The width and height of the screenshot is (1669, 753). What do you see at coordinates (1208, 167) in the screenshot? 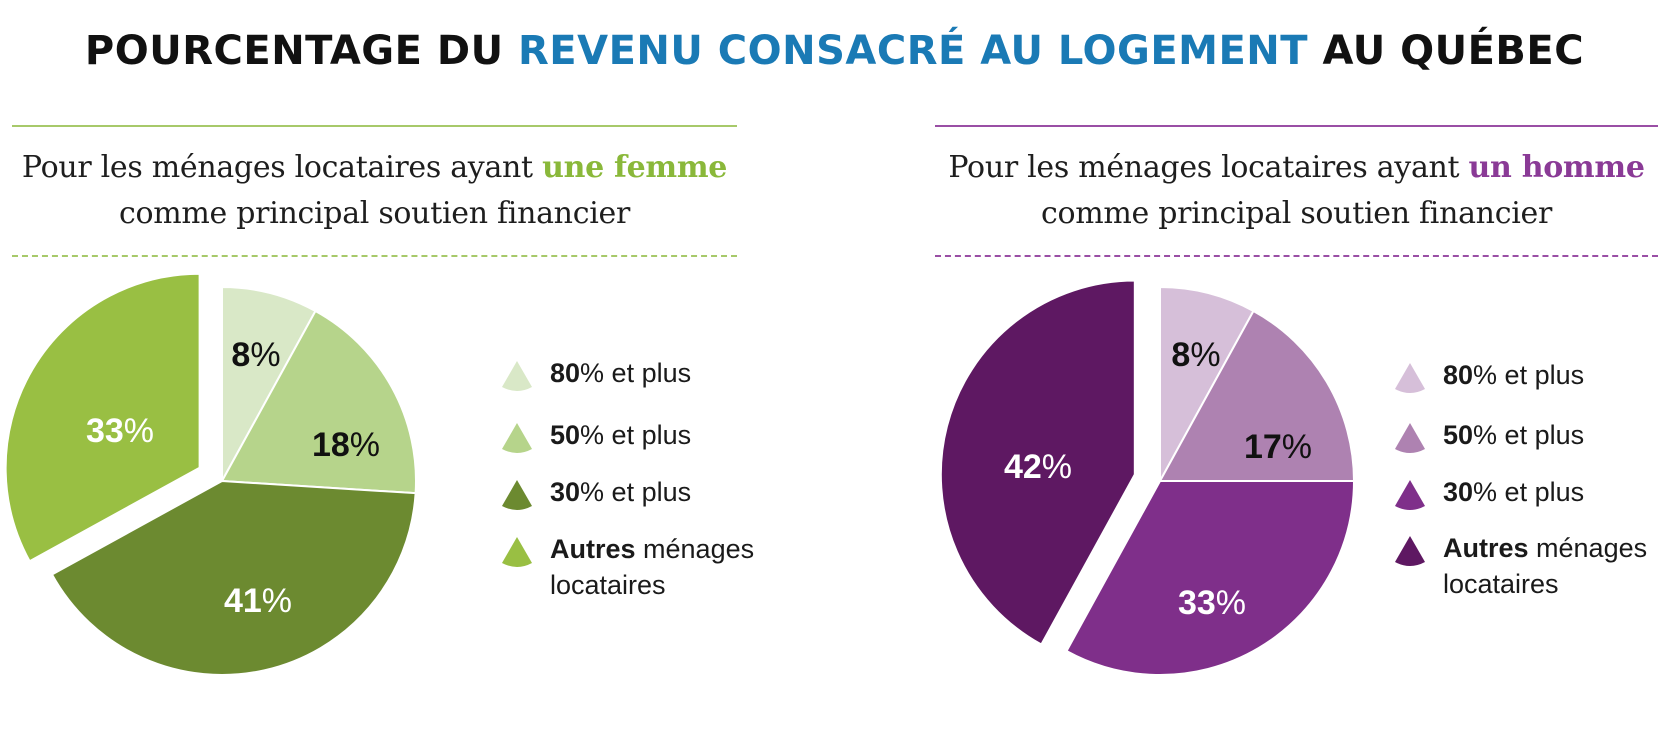
I see `male-subtitle-text: Pour les ménages locataires ayant` at bounding box center [1208, 167].